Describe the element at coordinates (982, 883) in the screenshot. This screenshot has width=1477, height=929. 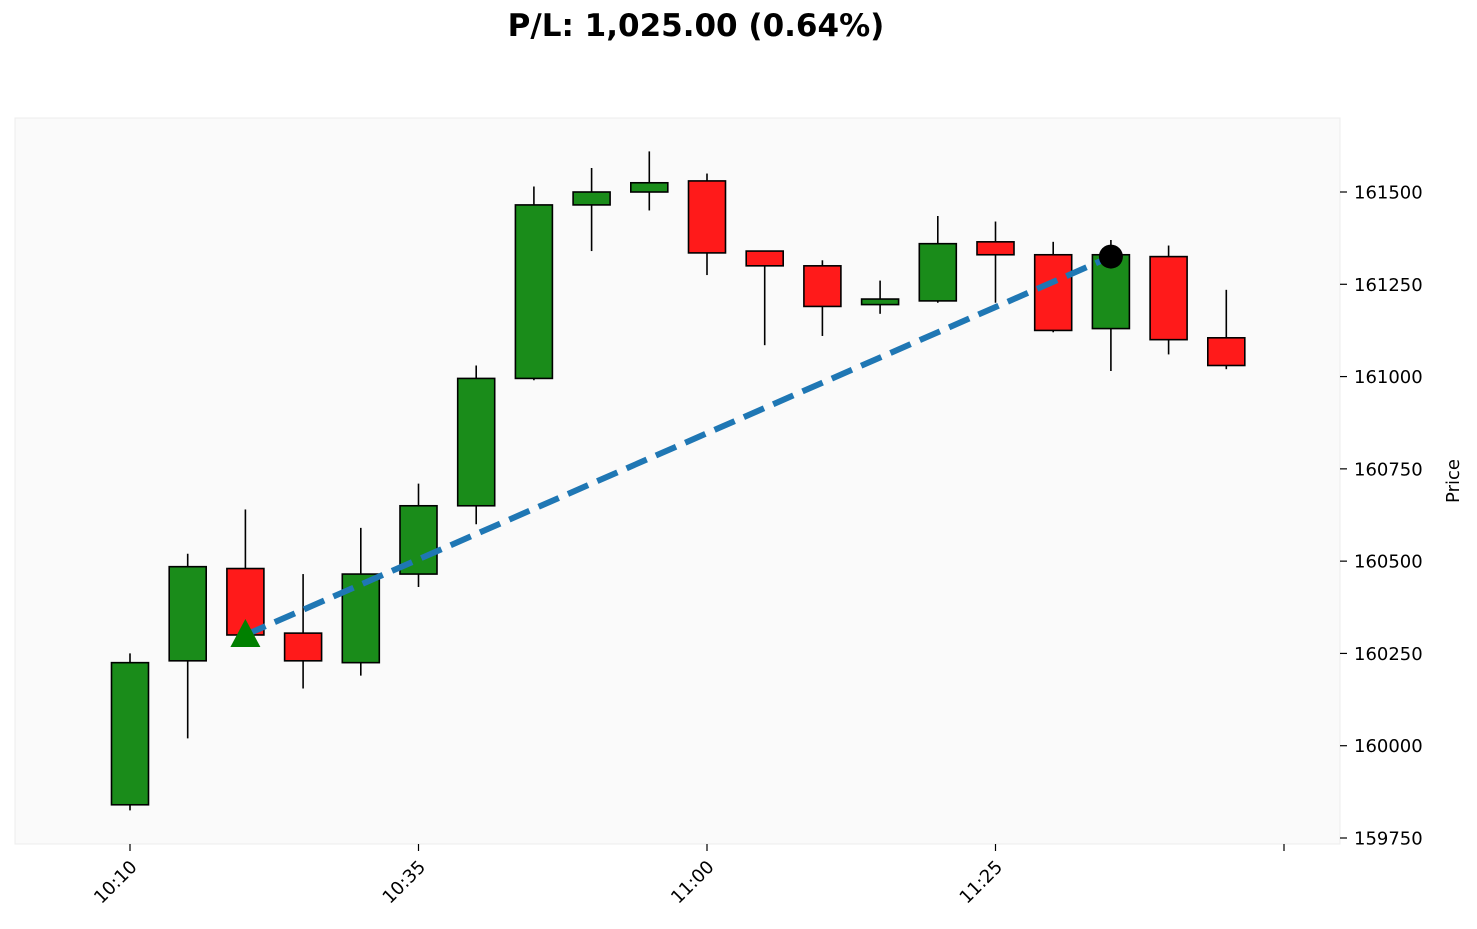
I see `x-tick-label: 11:25` at that location.